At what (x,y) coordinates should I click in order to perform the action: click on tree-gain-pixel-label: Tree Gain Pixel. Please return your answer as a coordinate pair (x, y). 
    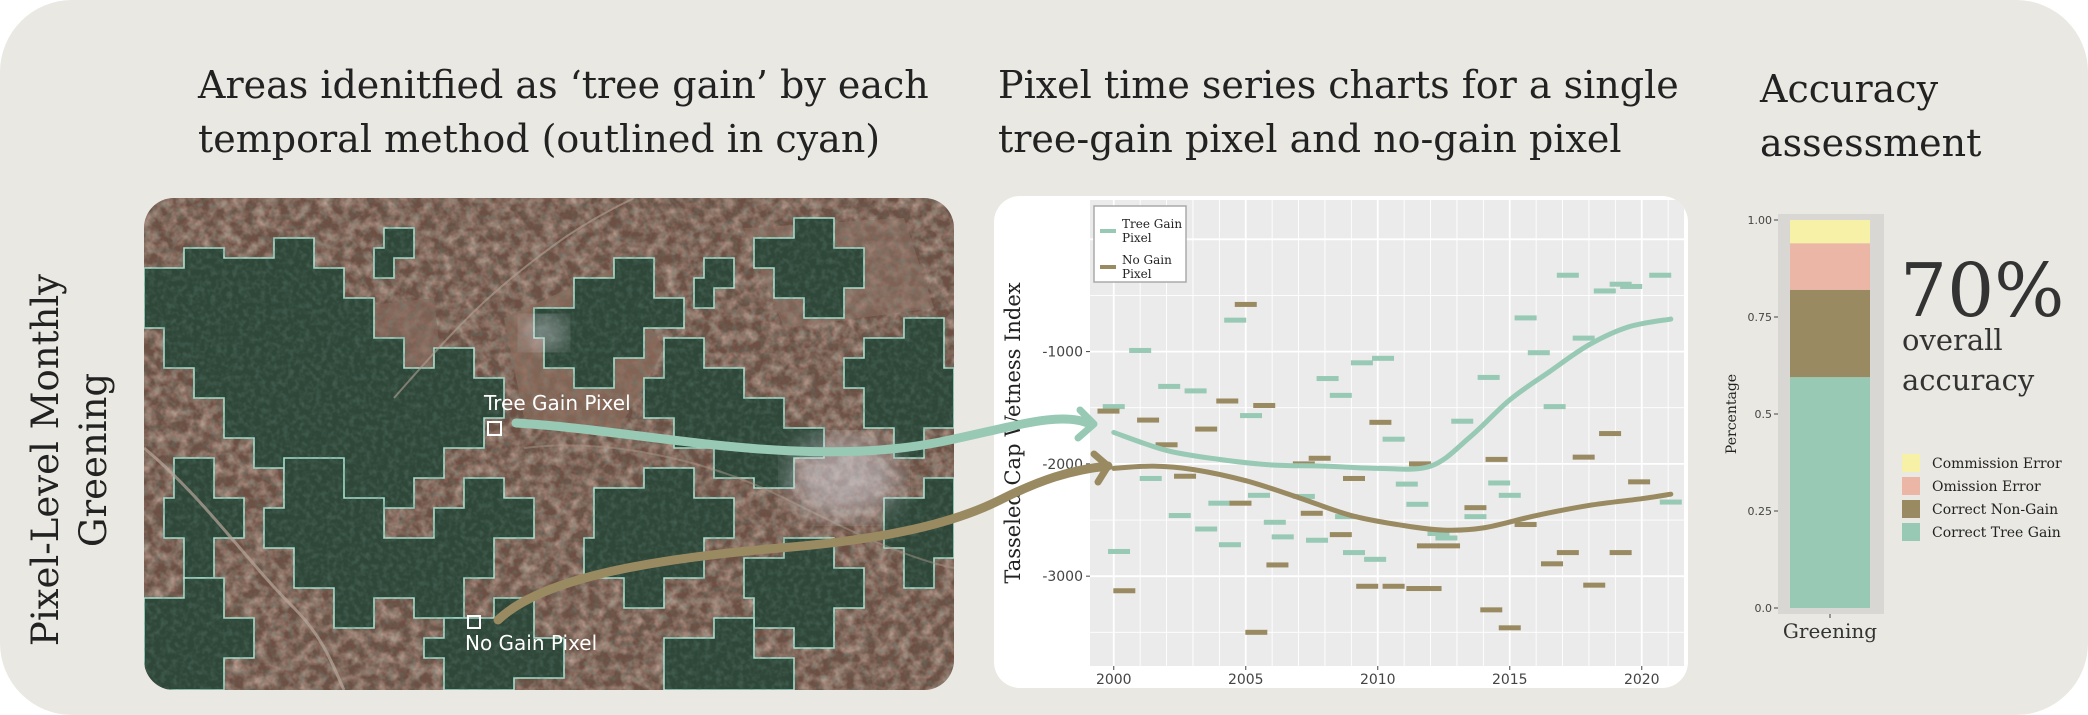
    Looking at the image, I should click on (557, 403).